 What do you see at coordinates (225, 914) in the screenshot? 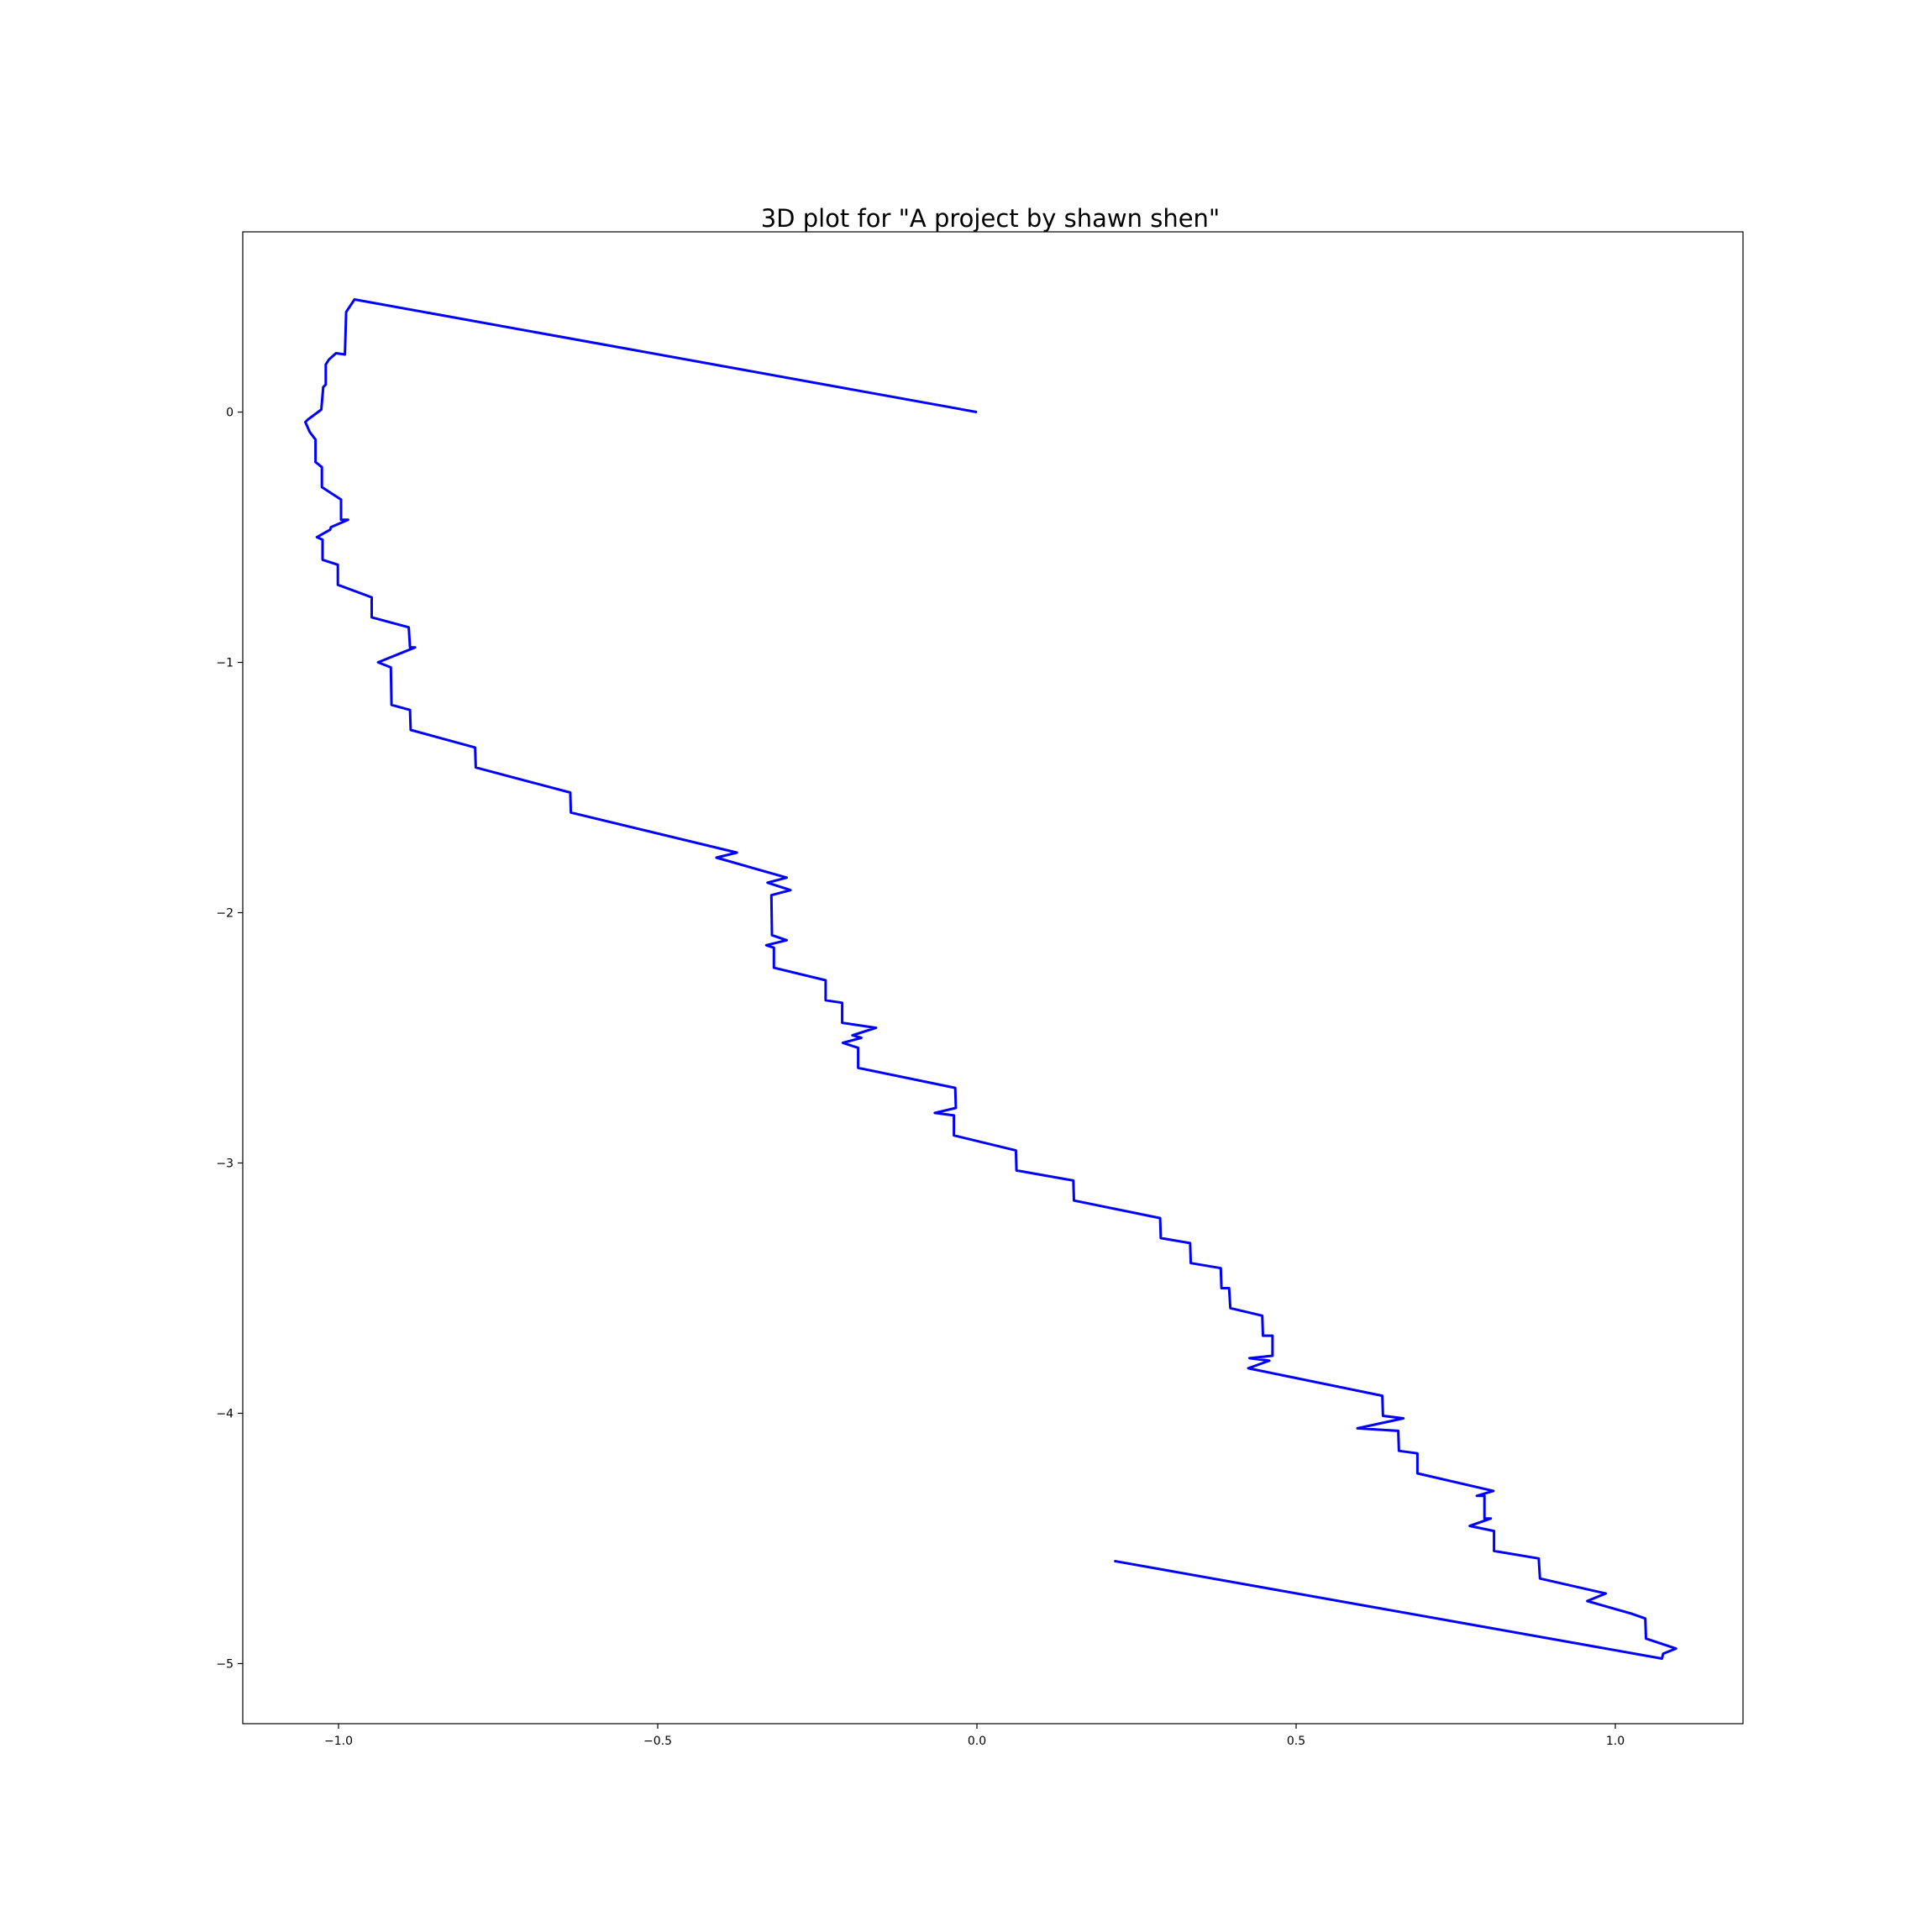
I see `y-tick-label: −2` at bounding box center [225, 914].